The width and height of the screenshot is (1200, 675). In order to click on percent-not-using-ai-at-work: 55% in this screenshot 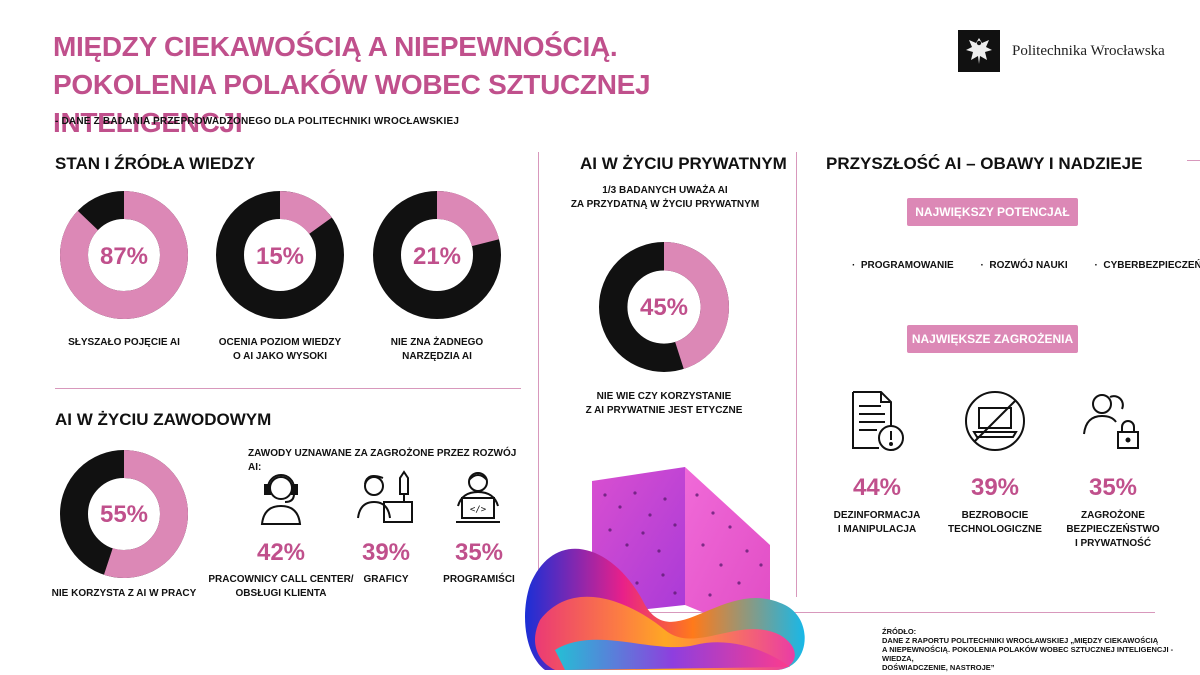, I will do `click(124, 514)`.